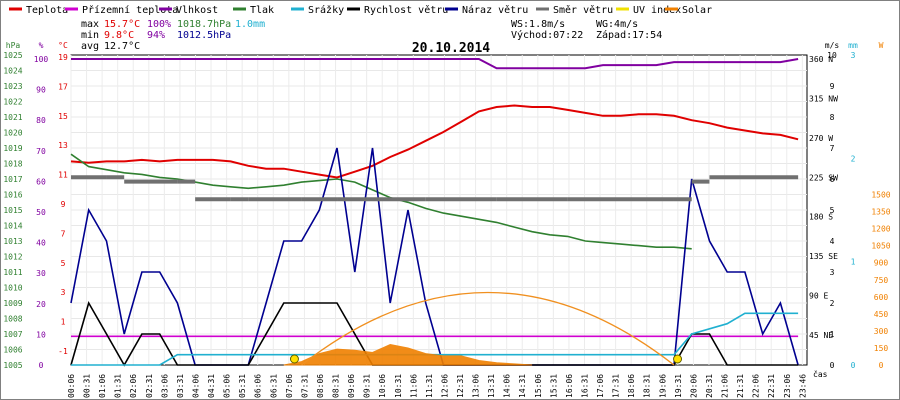 This screenshot has width=900, height=400. I want to click on x-tick-label: 02:31, so click(149, 386).